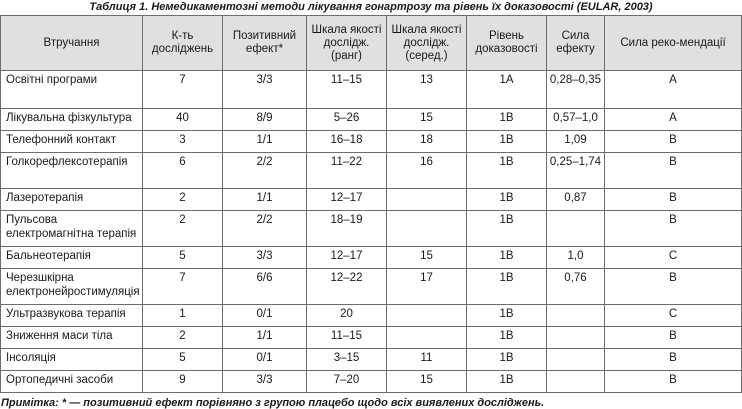 The image size is (742, 409). What do you see at coordinates (346, 228) in the screenshot?
I see `table-cell: 18–19` at bounding box center [346, 228].